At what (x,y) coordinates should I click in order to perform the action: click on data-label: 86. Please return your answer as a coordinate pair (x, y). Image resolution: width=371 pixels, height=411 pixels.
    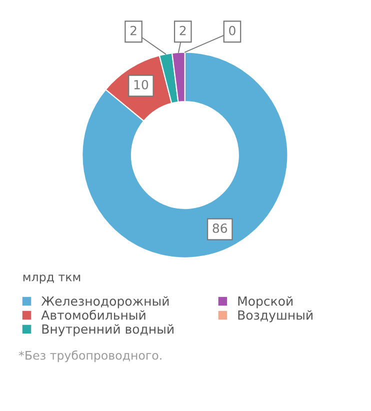
    Looking at the image, I should click on (220, 228).